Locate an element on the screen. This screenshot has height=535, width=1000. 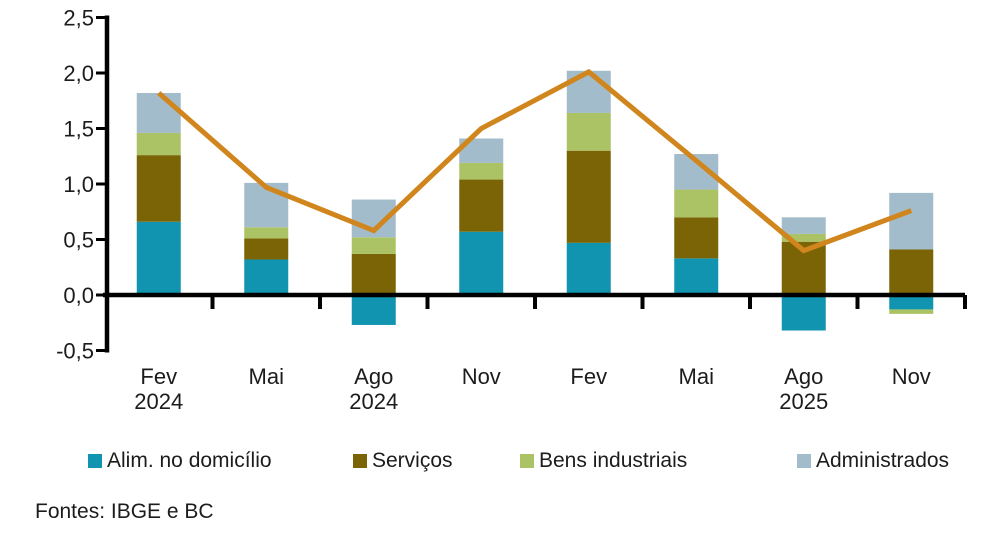
legend-label: Serviços is located at coordinates (412, 460).